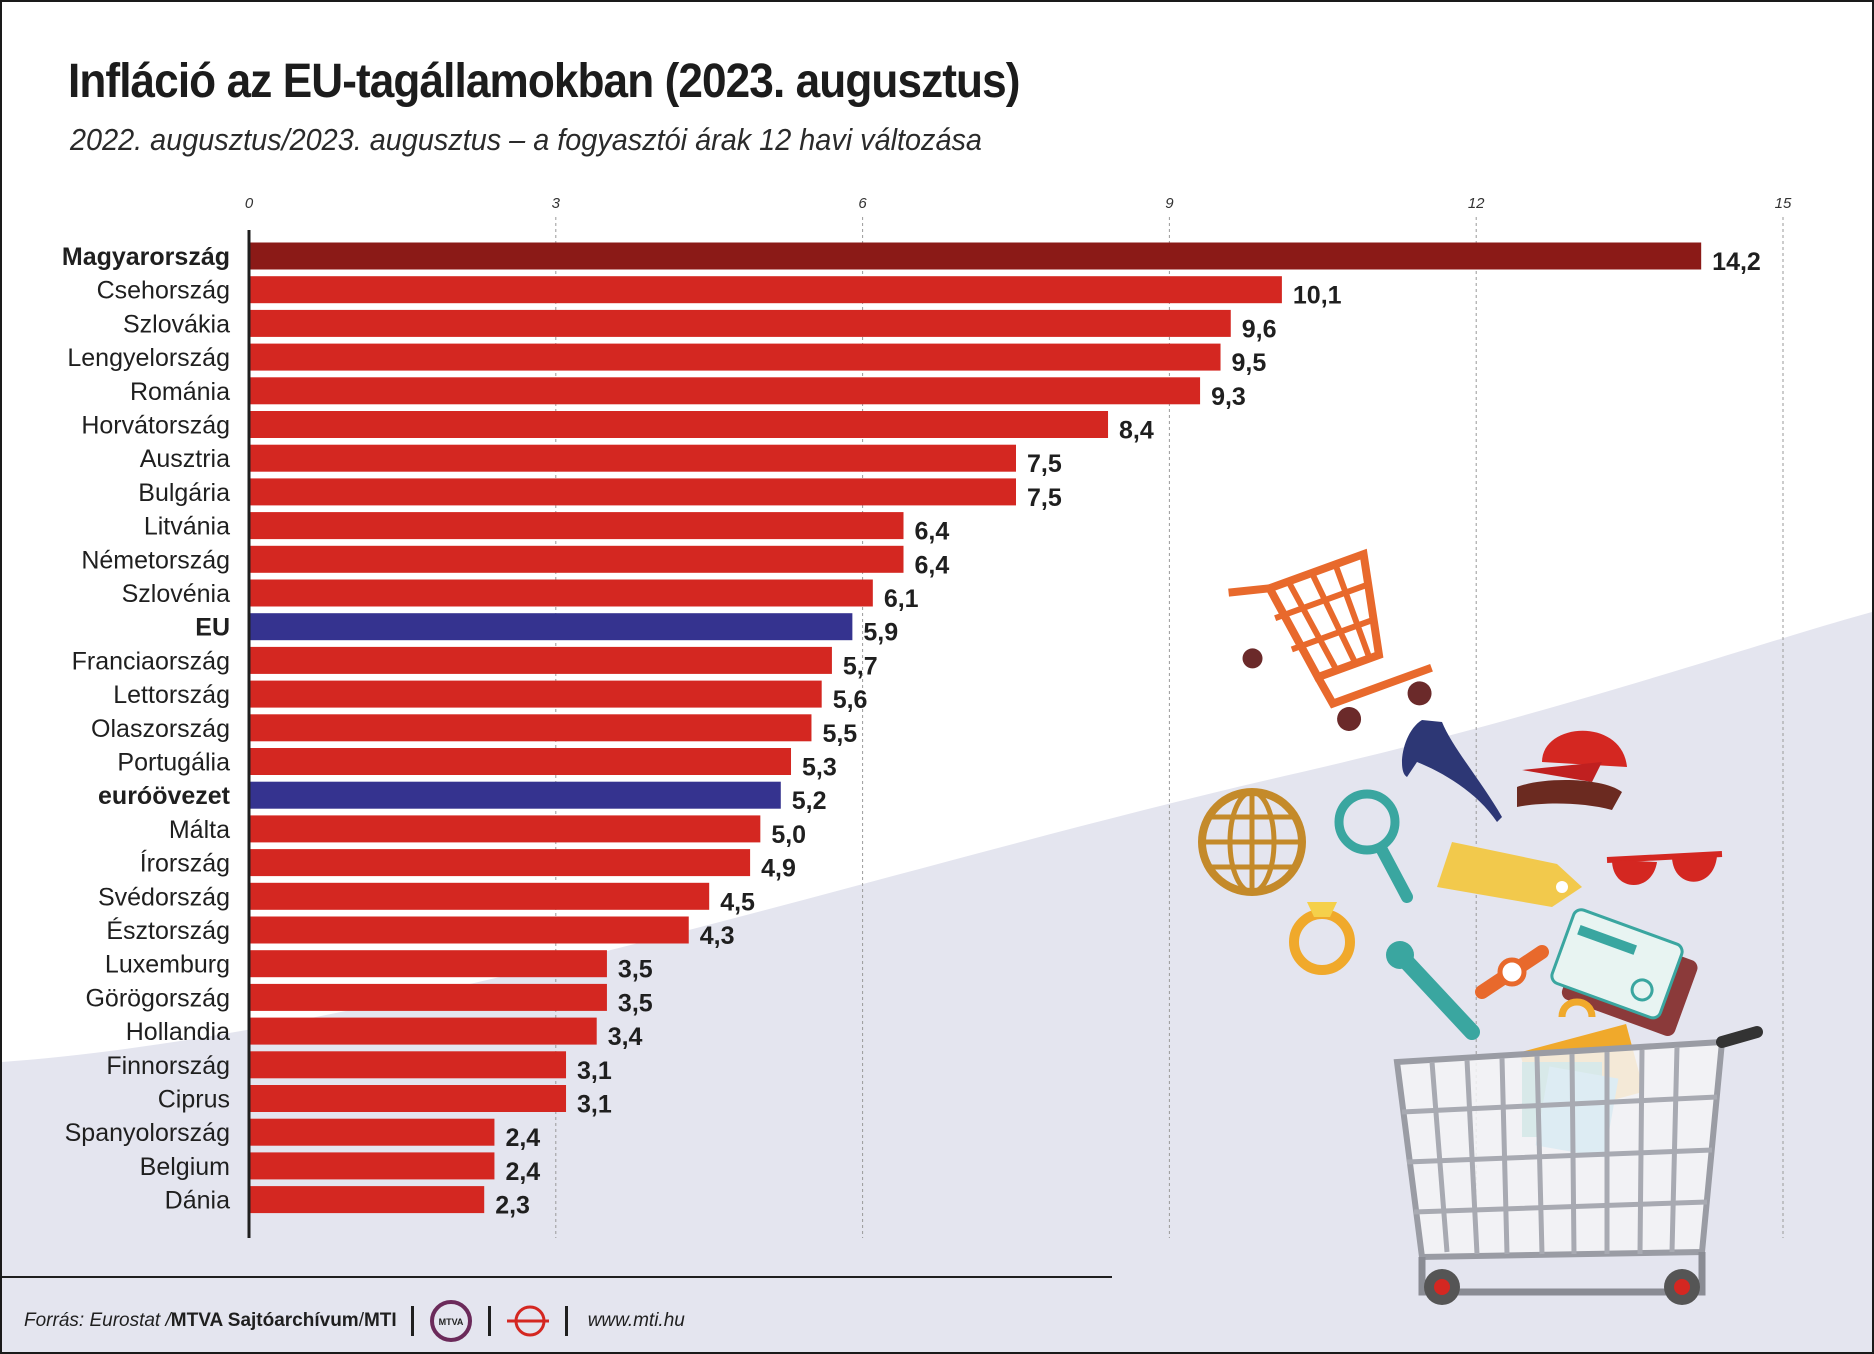 This screenshot has height=1354, width=1874. Describe the element at coordinates (635, 970) in the screenshot. I see `value-label: 3,5` at that location.